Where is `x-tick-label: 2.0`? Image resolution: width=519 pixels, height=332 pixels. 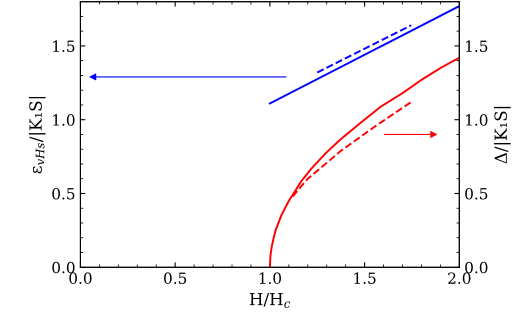
x-tick-label: 2.0 is located at coordinates (459, 278).